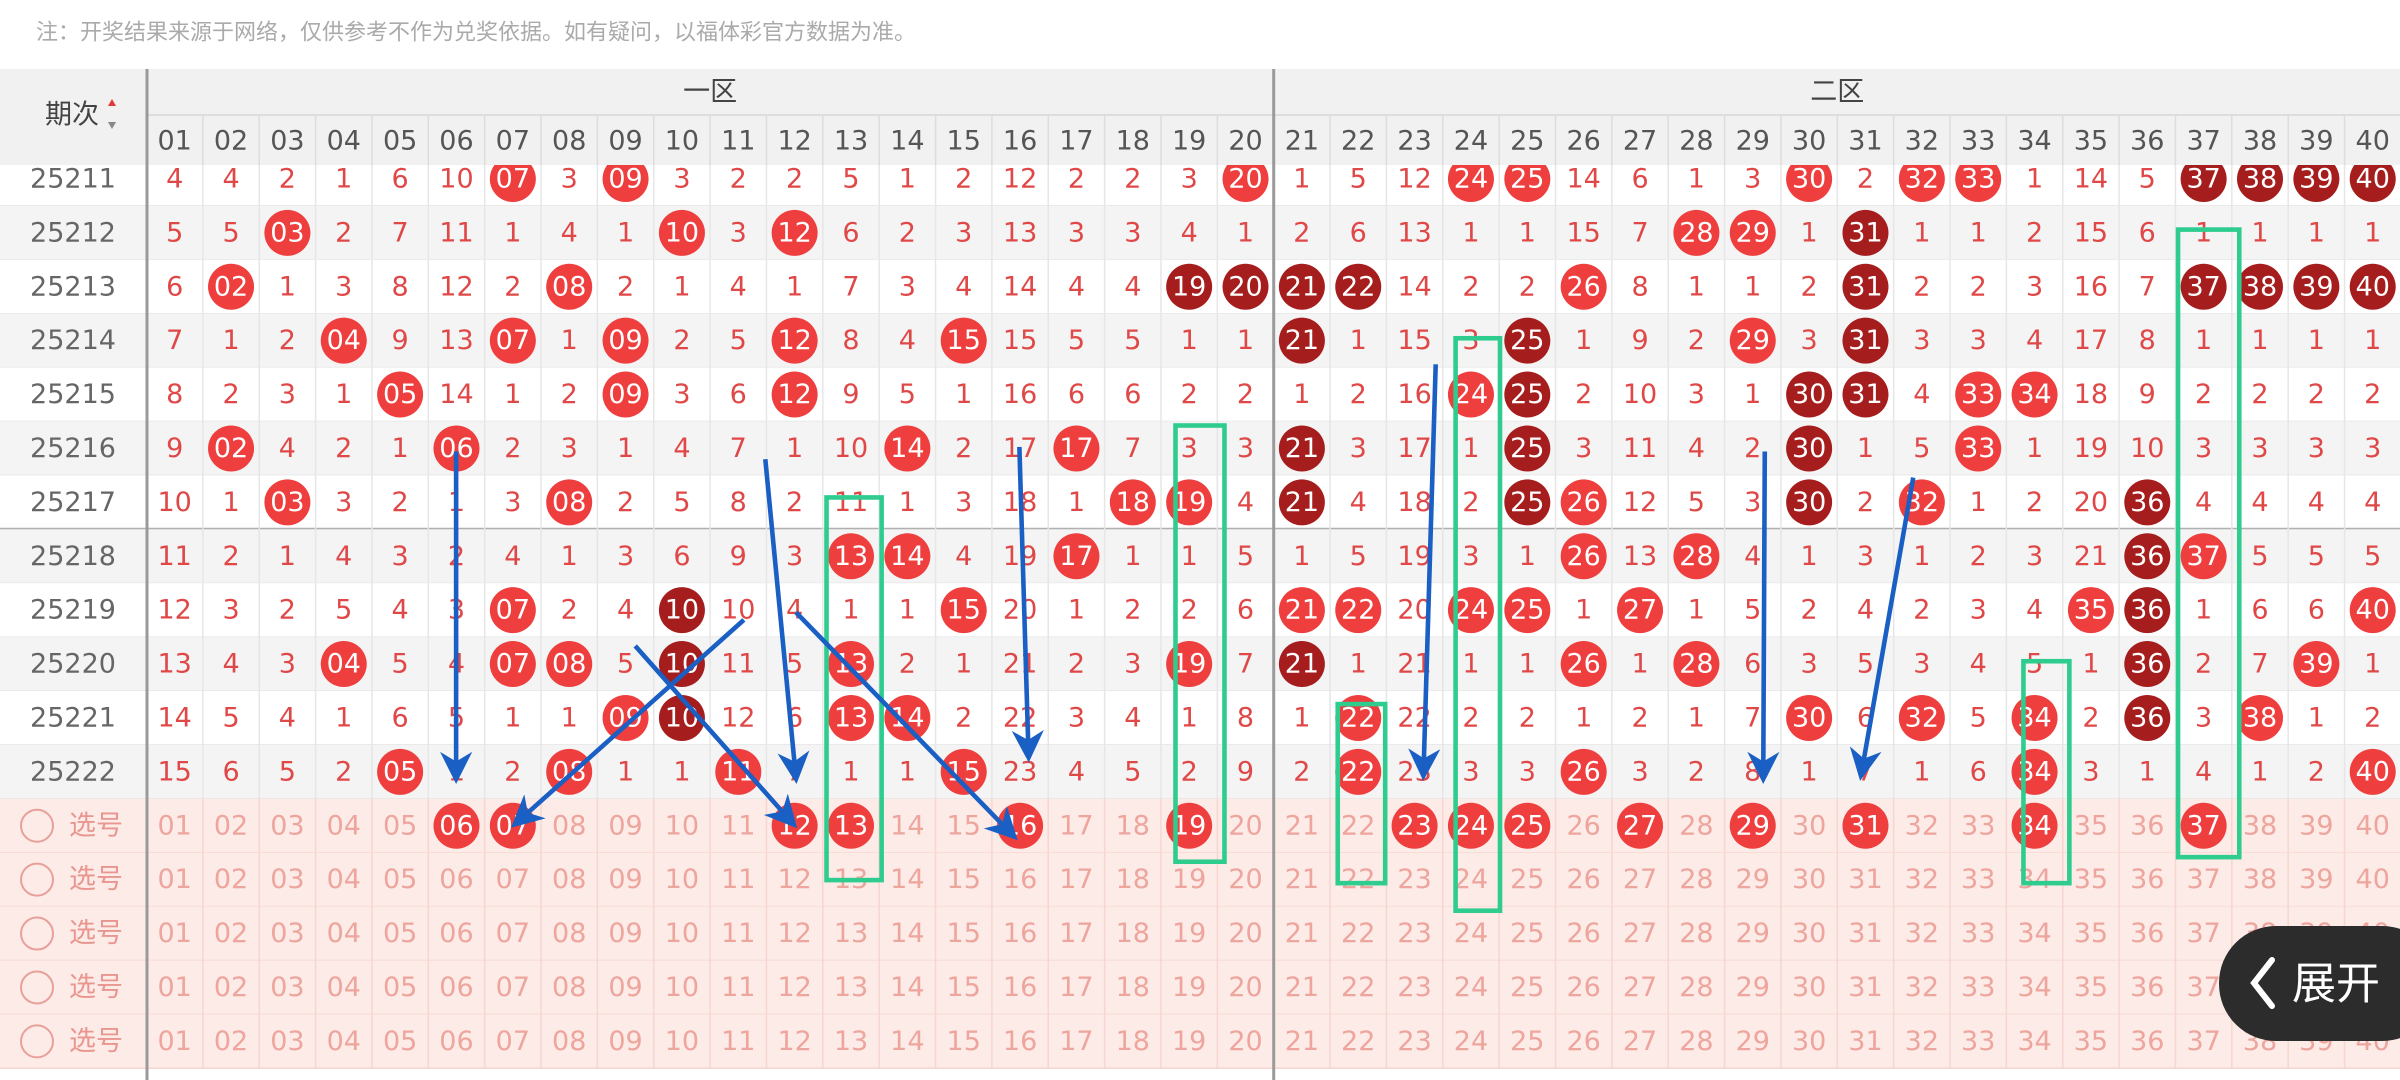 Image resolution: width=2400 pixels, height=1080 pixels. What do you see at coordinates (1865, 825) in the screenshot?
I see `selected-number: 31` at bounding box center [1865, 825].